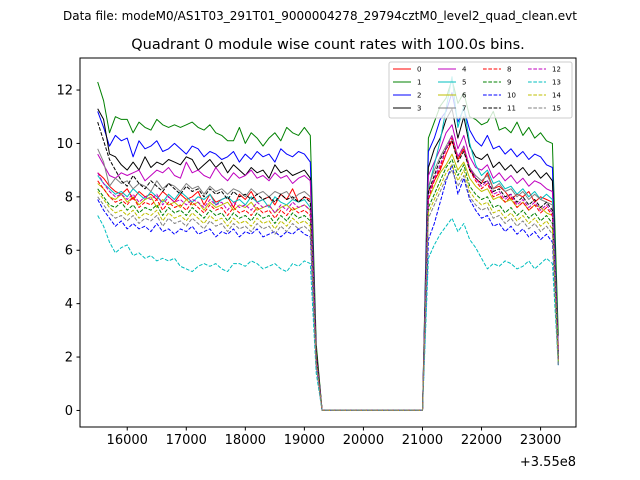 This screenshot has width=640, height=480. What do you see at coordinates (69, 358) in the screenshot?
I see `y-tick-label: 2` at bounding box center [69, 358].